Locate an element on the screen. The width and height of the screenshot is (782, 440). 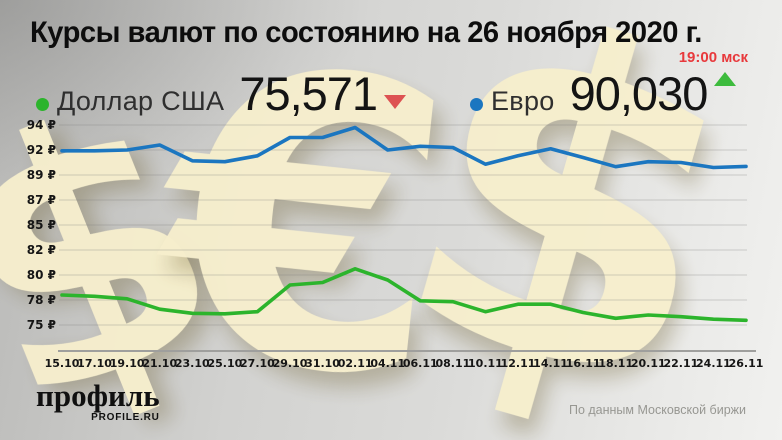
x-tick-label: 10.11 is located at coordinates (485, 363).